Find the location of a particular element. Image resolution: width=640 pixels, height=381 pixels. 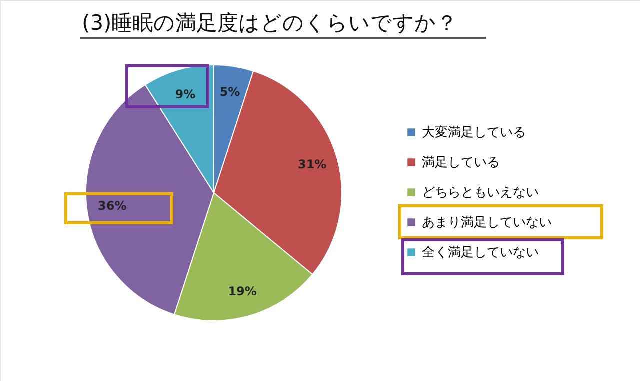

legend-label: あまり満足していない is located at coordinates (487, 223).